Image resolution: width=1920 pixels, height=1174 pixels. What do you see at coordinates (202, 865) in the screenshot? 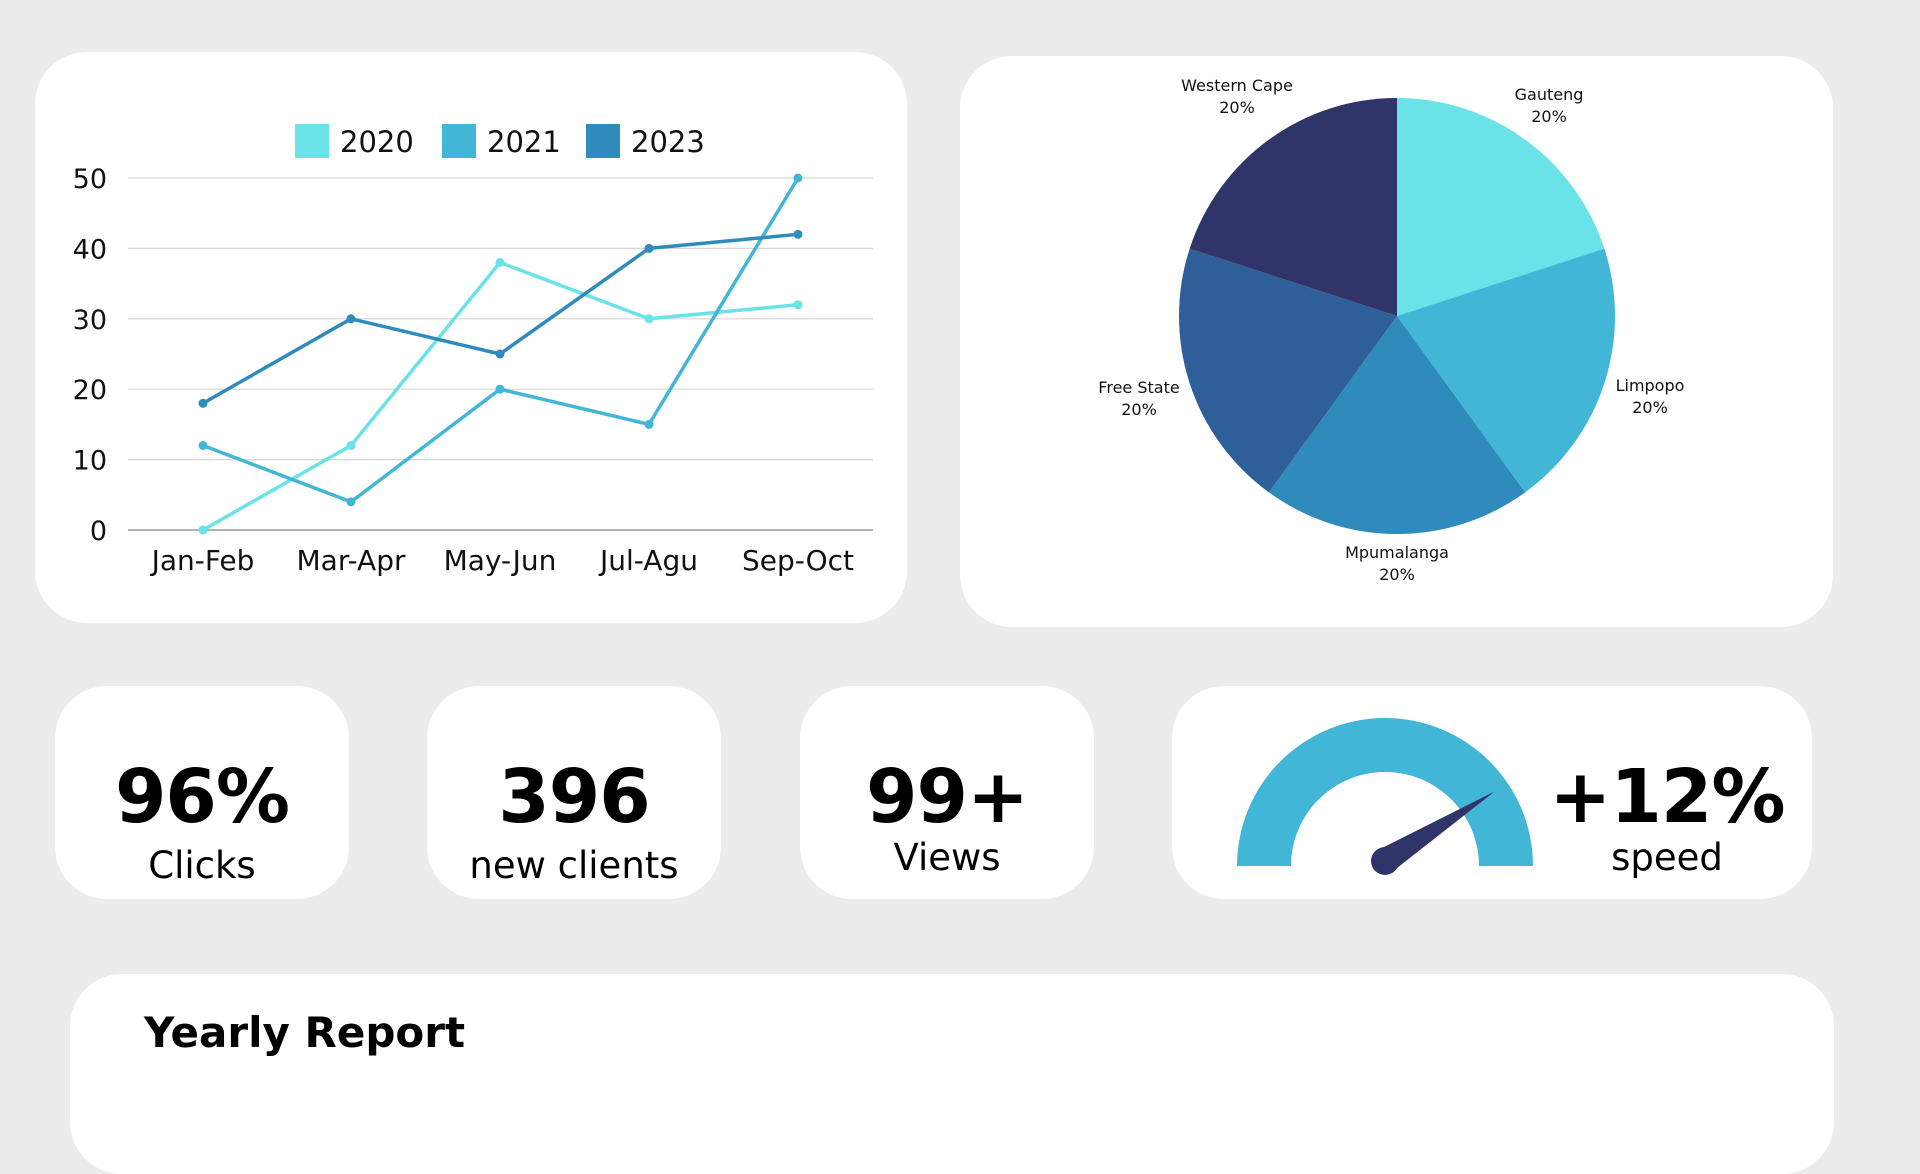
I see `stat-label-clicks: Clicks` at bounding box center [202, 865].